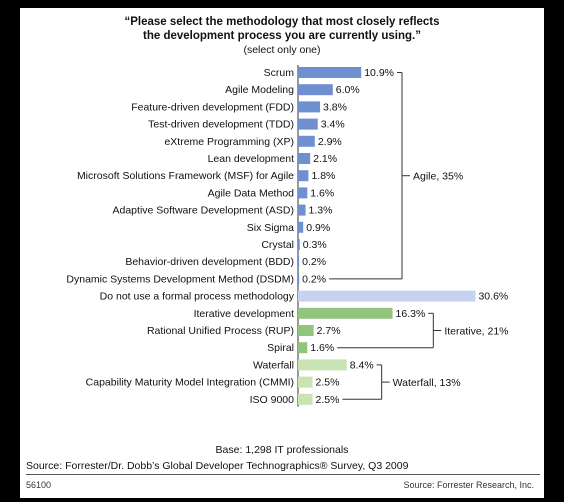 The height and width of the screenshot is (502, 564). What do you see at coordinates (335, 107) in the screenshot?
I see `value-label: 3.8%` at bounding box center [335, 107].